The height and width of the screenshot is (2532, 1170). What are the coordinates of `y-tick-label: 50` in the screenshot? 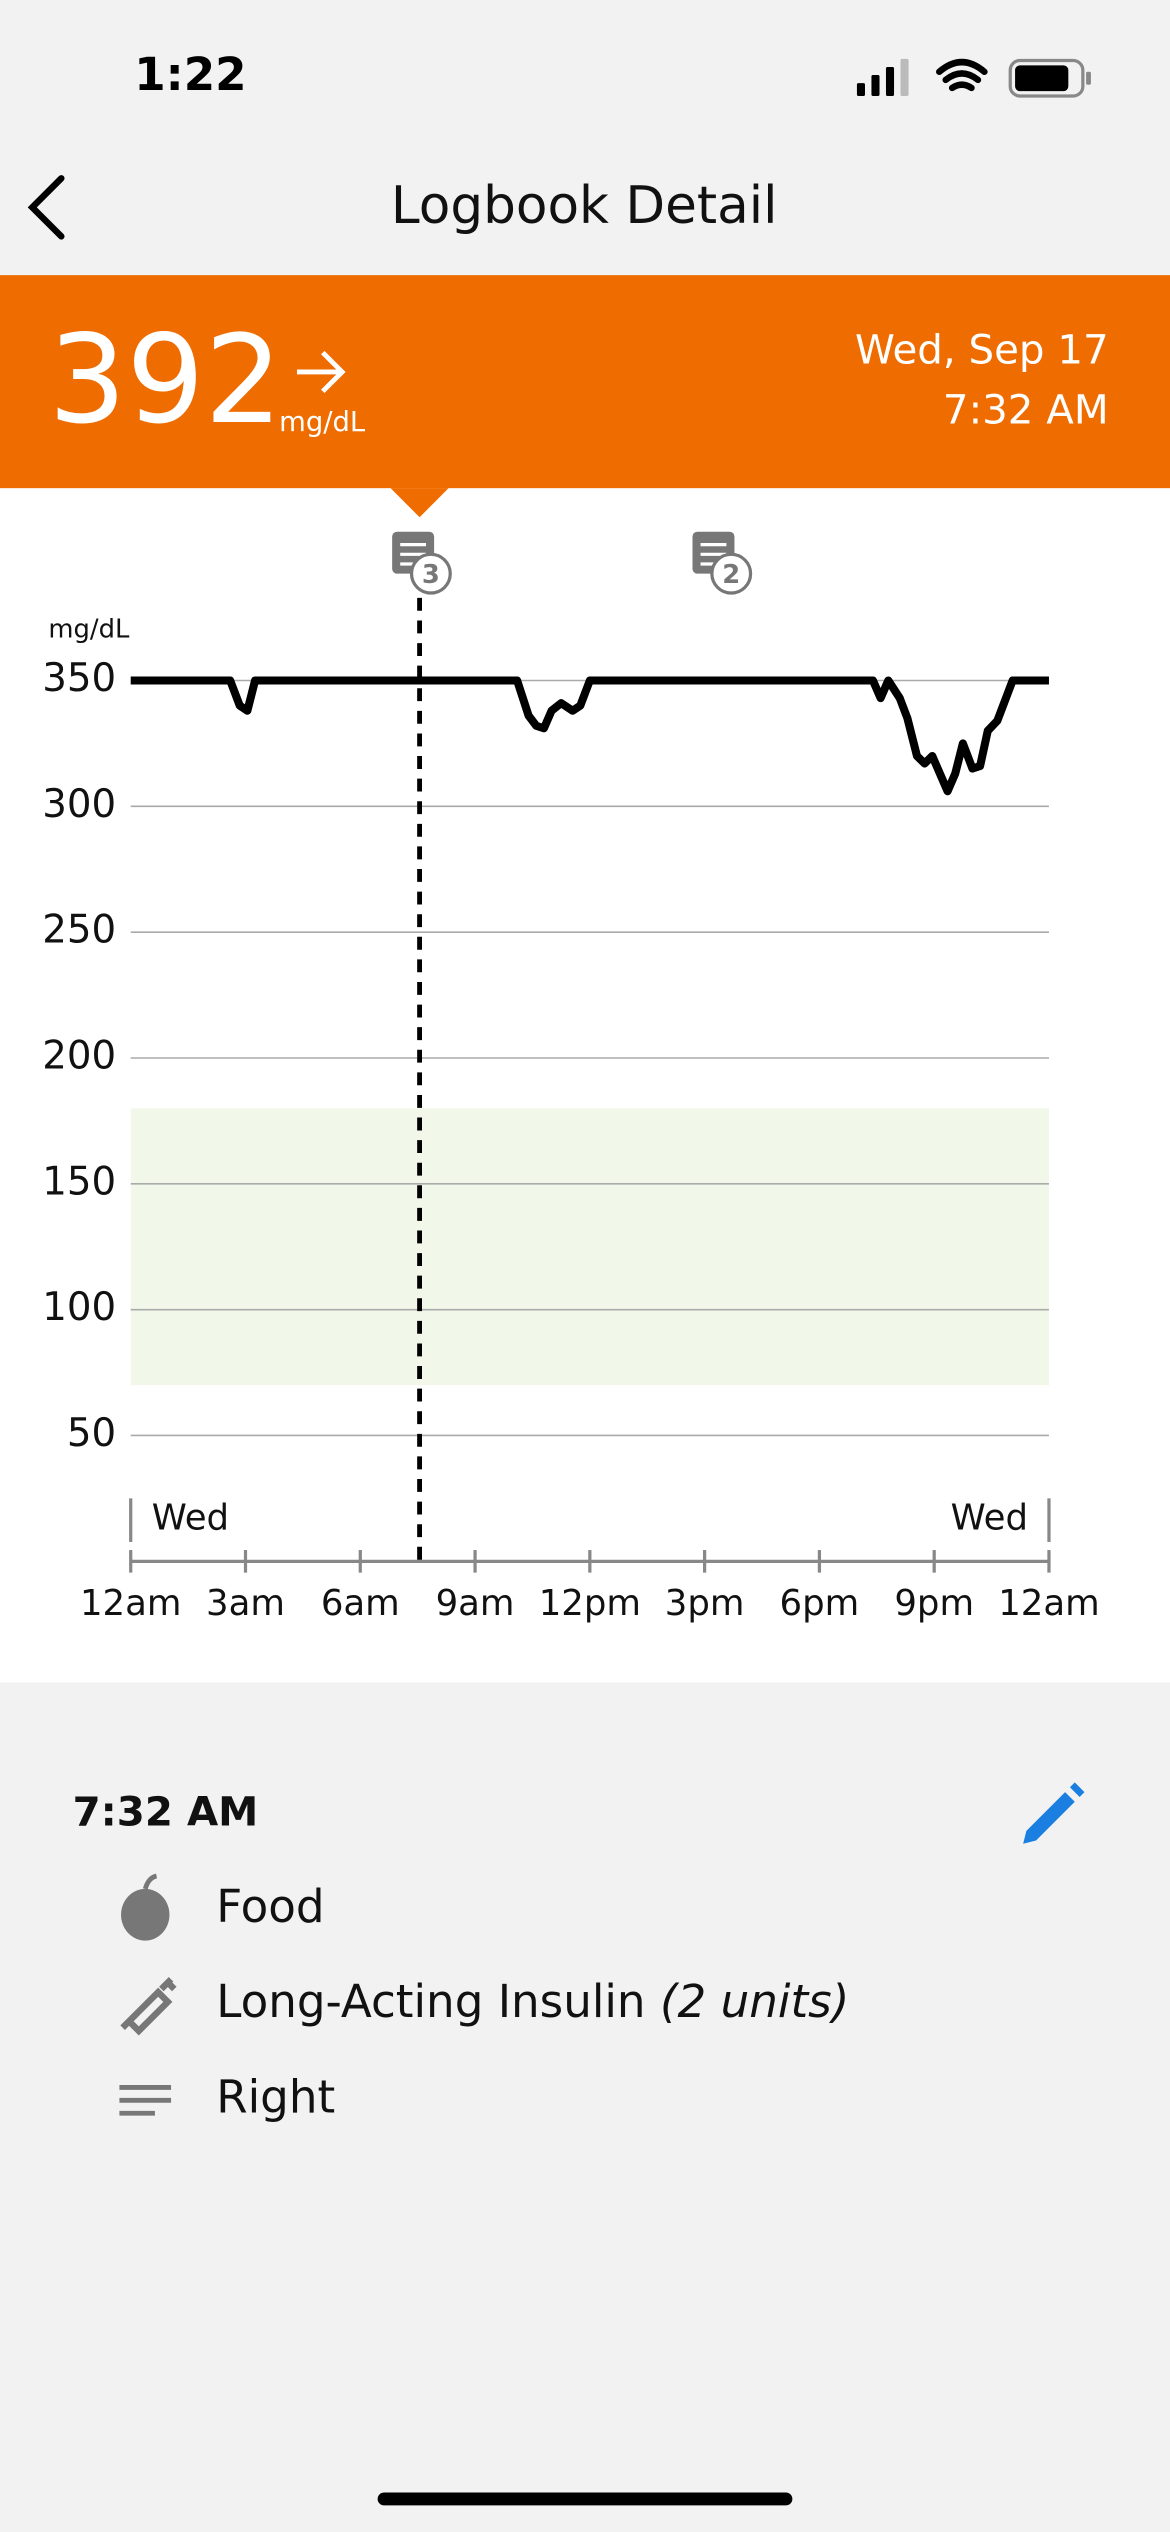 It's located at (91, 1433).